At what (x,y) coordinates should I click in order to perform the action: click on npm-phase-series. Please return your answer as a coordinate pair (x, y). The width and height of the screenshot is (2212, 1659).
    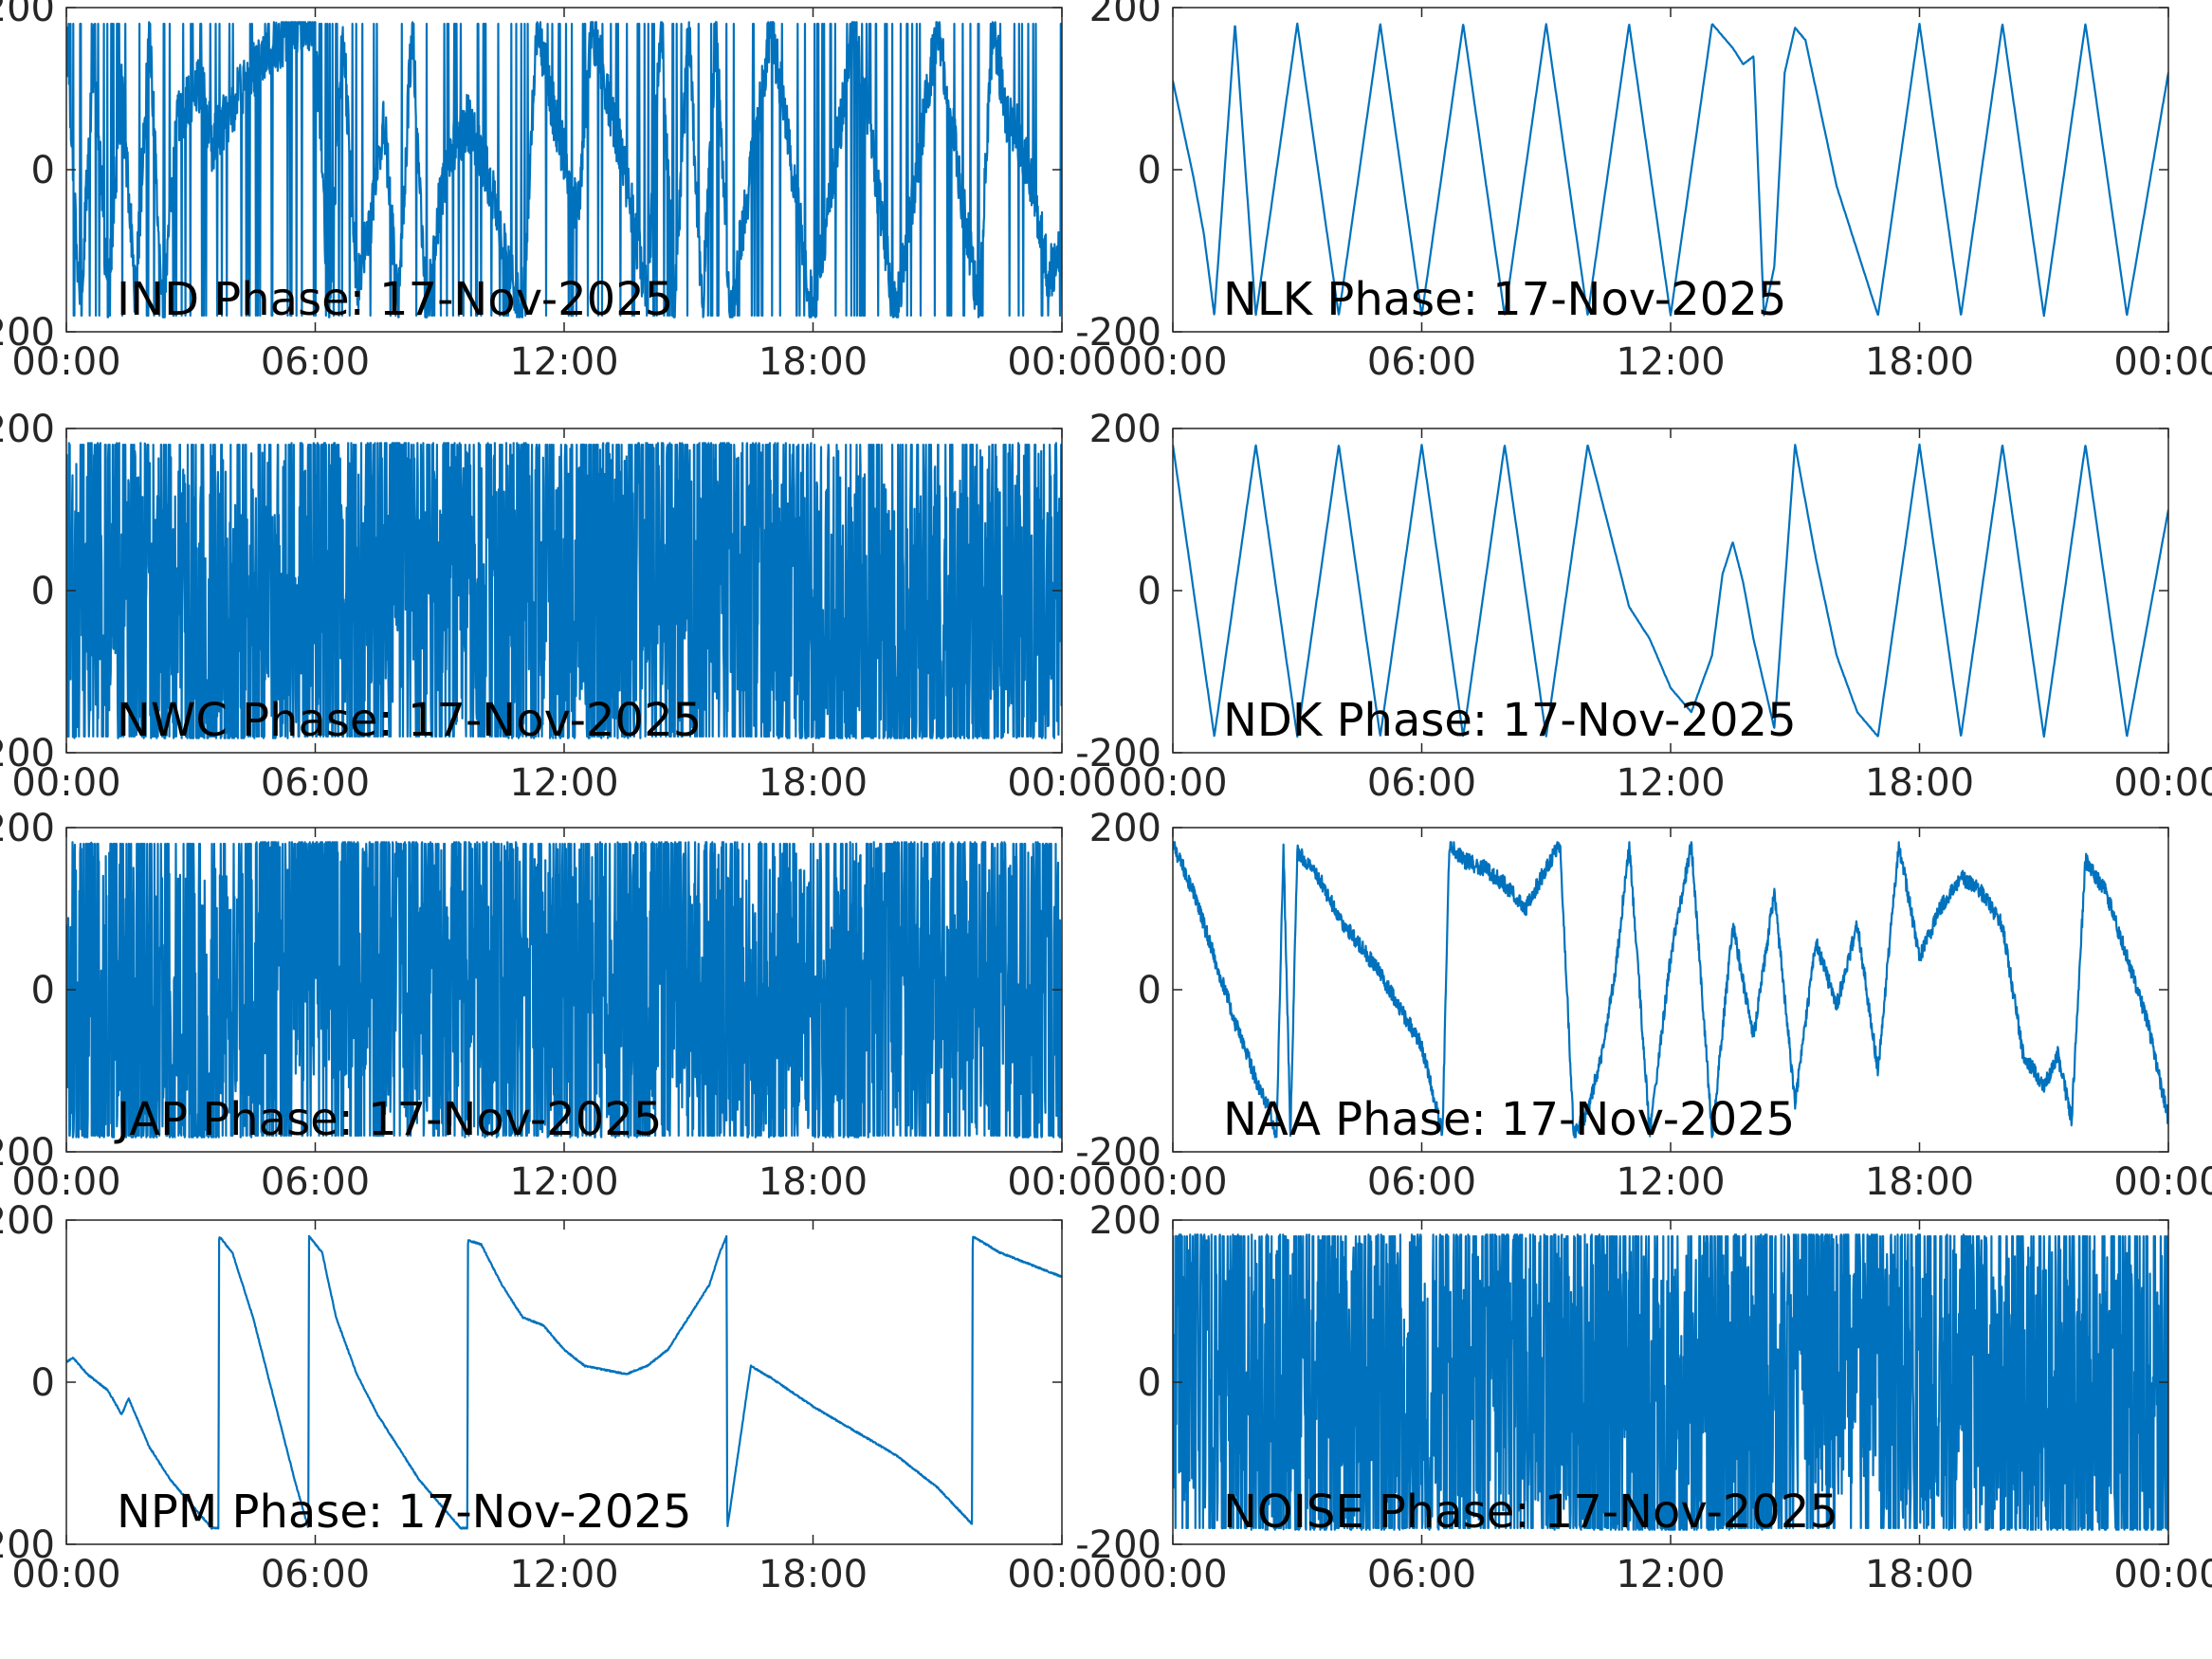
    Looking at the image, I should click on (564, 1382).